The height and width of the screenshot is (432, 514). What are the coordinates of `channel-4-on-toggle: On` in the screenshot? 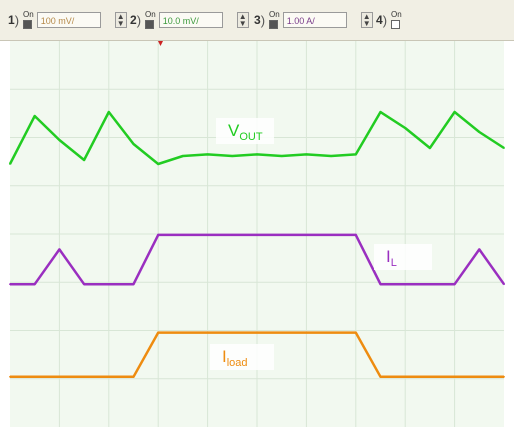 It's located at (396, 20).